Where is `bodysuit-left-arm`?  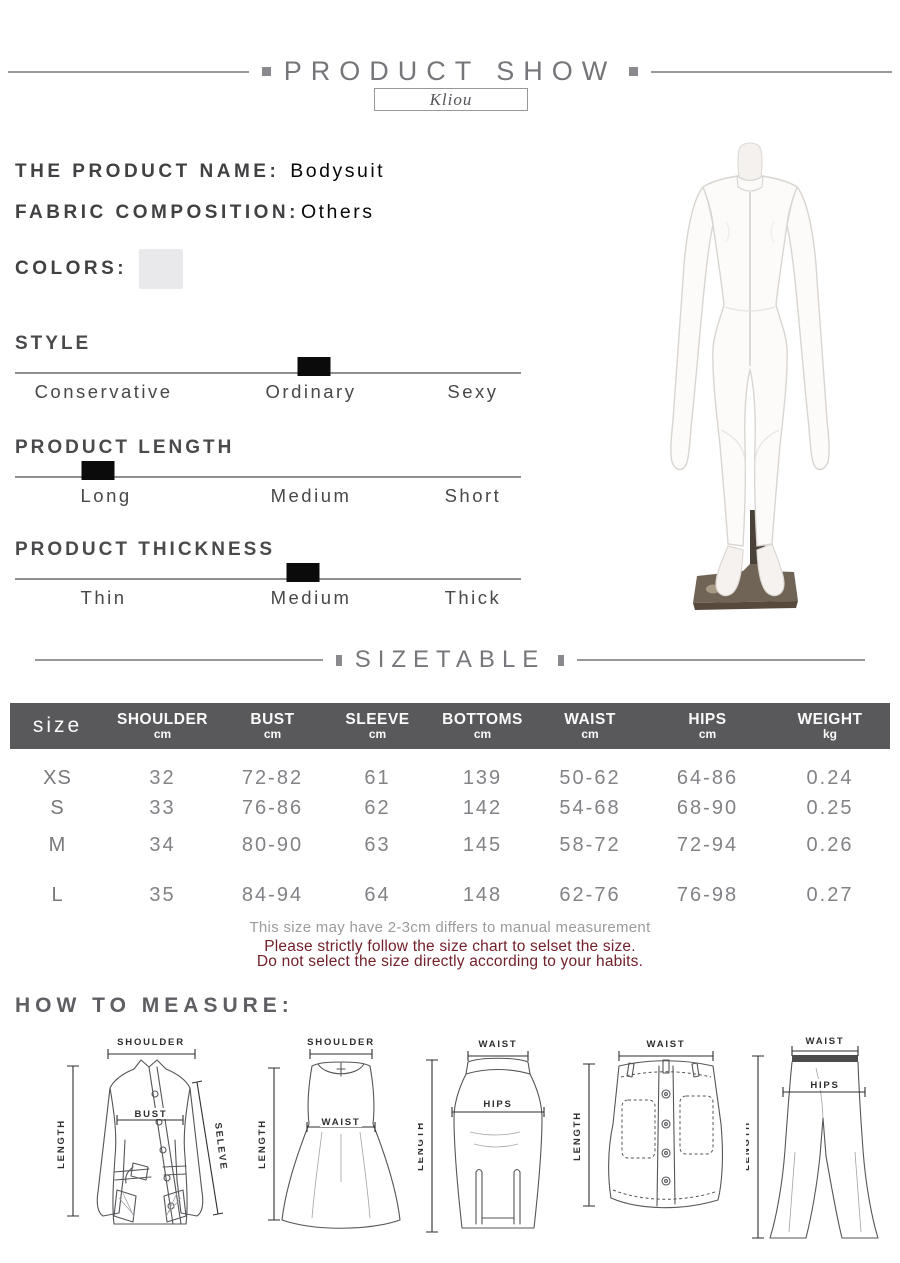
bodysuit-left-arm is located at coordinates (692, 328).